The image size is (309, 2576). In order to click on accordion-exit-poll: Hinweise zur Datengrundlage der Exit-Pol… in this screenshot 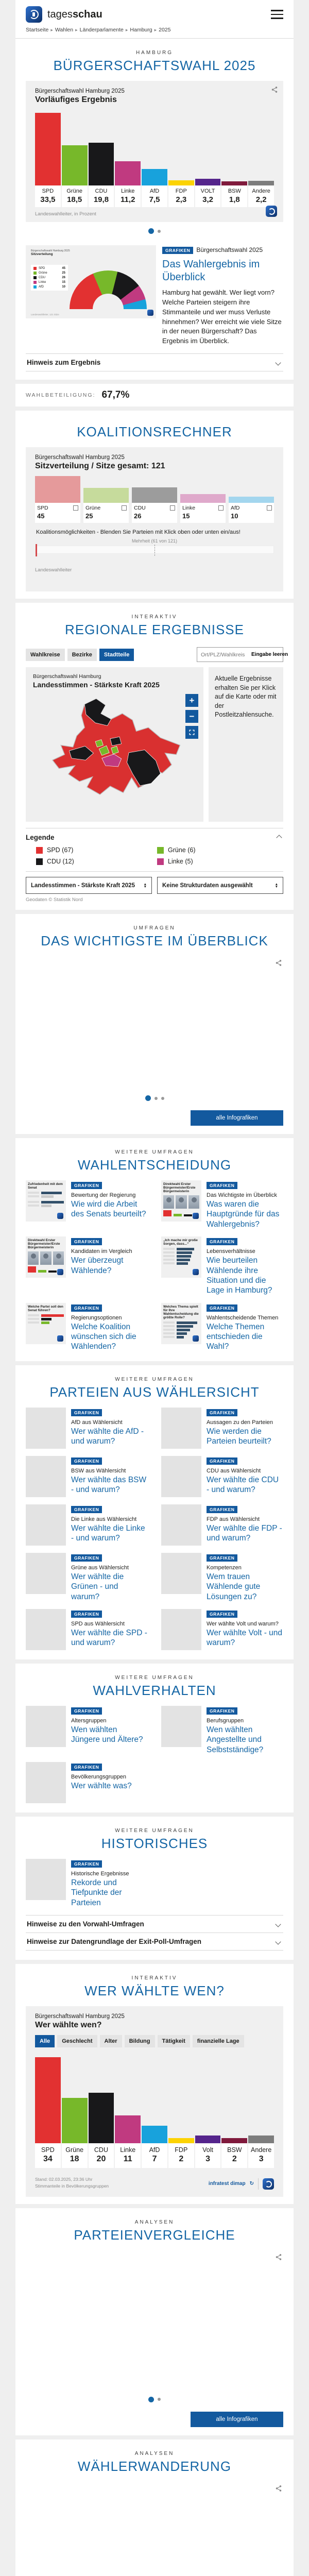, I will do `click(154, 1942)`.